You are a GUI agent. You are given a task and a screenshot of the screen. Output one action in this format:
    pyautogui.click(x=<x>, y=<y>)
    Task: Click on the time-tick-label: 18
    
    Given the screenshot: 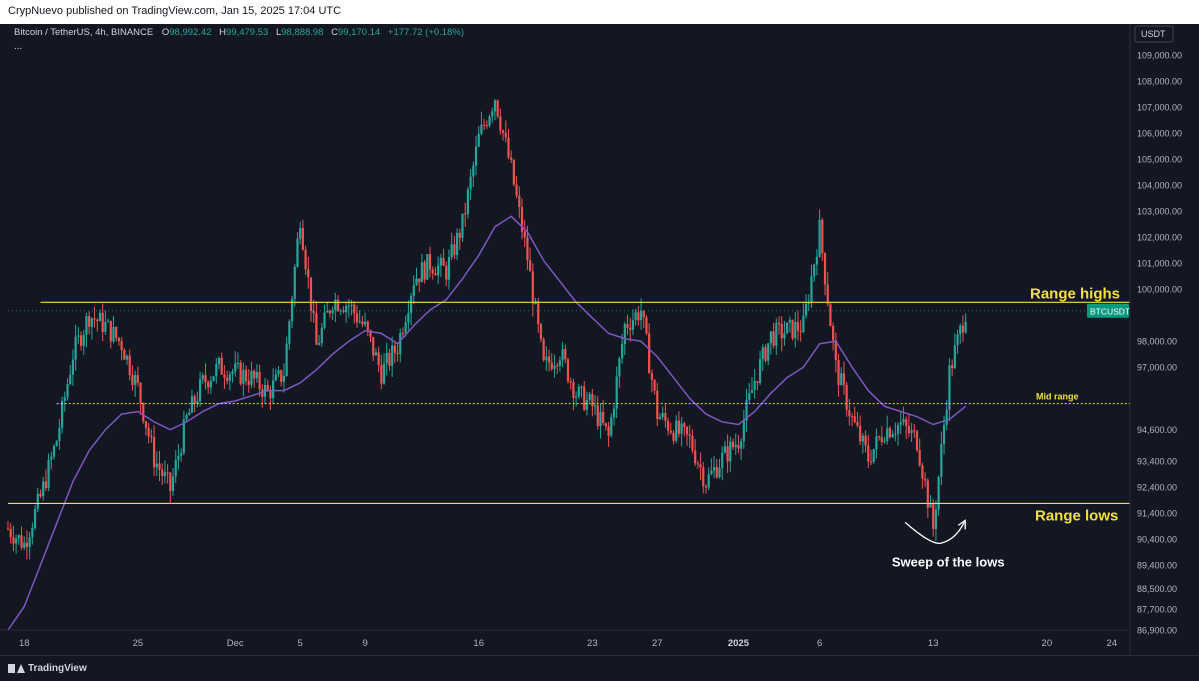 What is the action you would take?
    pyautogui.click(x=24, y=643)
    